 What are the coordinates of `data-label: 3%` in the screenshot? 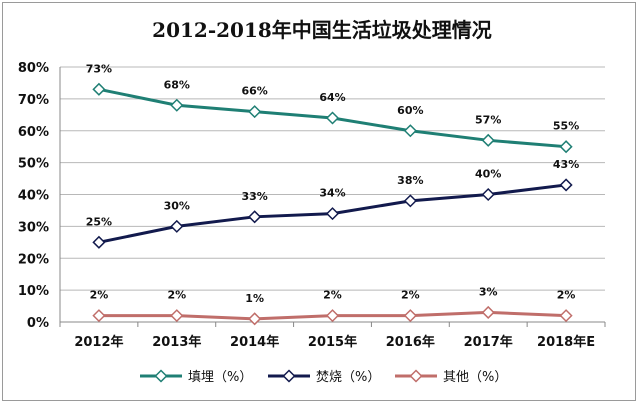 It's located at (488, 291).